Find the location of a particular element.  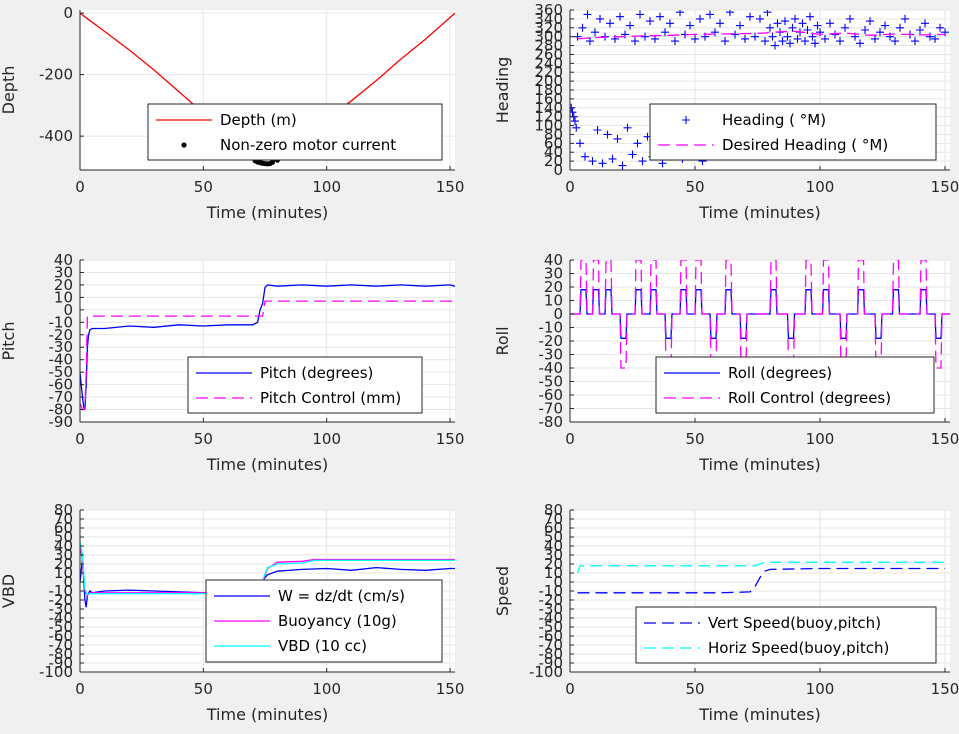

legend-label: VBD (10 cc) is located at coordinates (322, 646).